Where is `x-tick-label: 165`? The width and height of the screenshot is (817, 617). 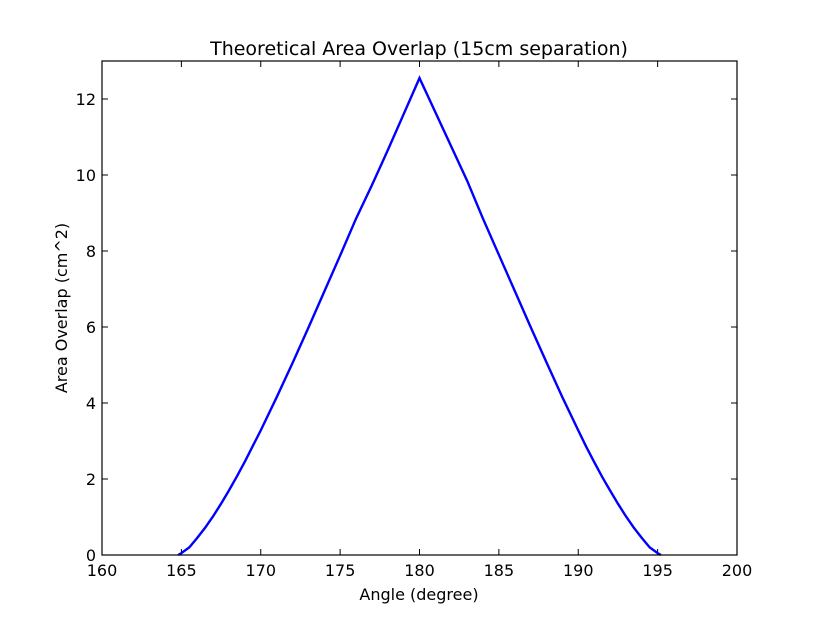
x-tick-label: 165 is located at coordinates (181, 570).